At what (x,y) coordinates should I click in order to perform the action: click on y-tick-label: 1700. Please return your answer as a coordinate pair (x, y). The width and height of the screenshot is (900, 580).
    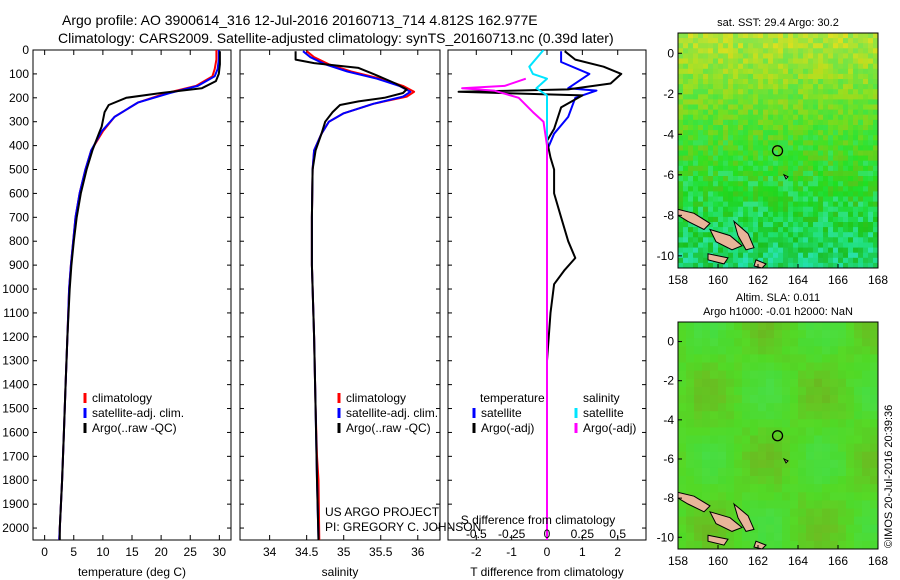
    Looking at the image, I should click on (15, 456).